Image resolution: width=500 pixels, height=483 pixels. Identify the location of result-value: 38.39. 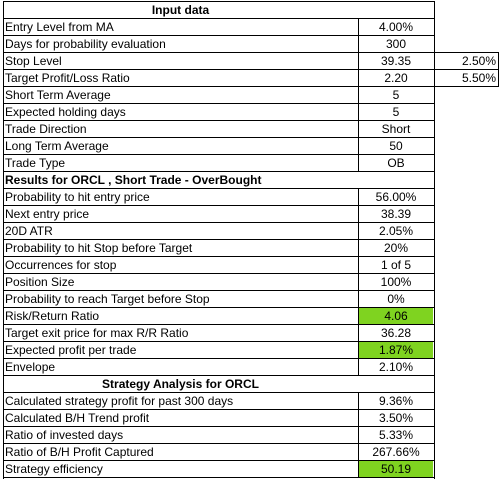
(396, 214).